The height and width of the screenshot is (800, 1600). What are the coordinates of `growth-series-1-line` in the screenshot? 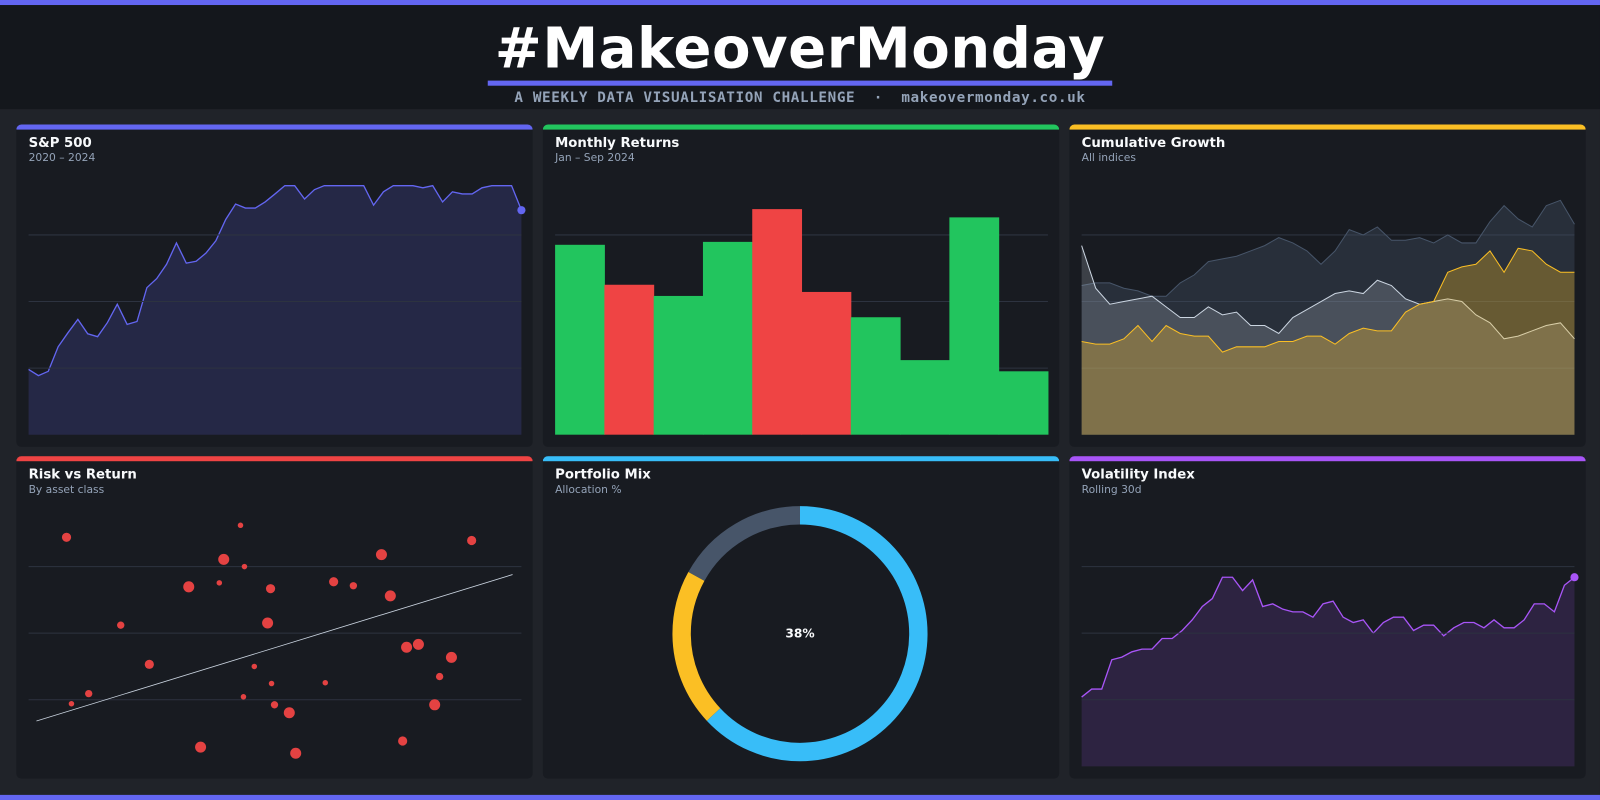 It's located at (1328, 248).